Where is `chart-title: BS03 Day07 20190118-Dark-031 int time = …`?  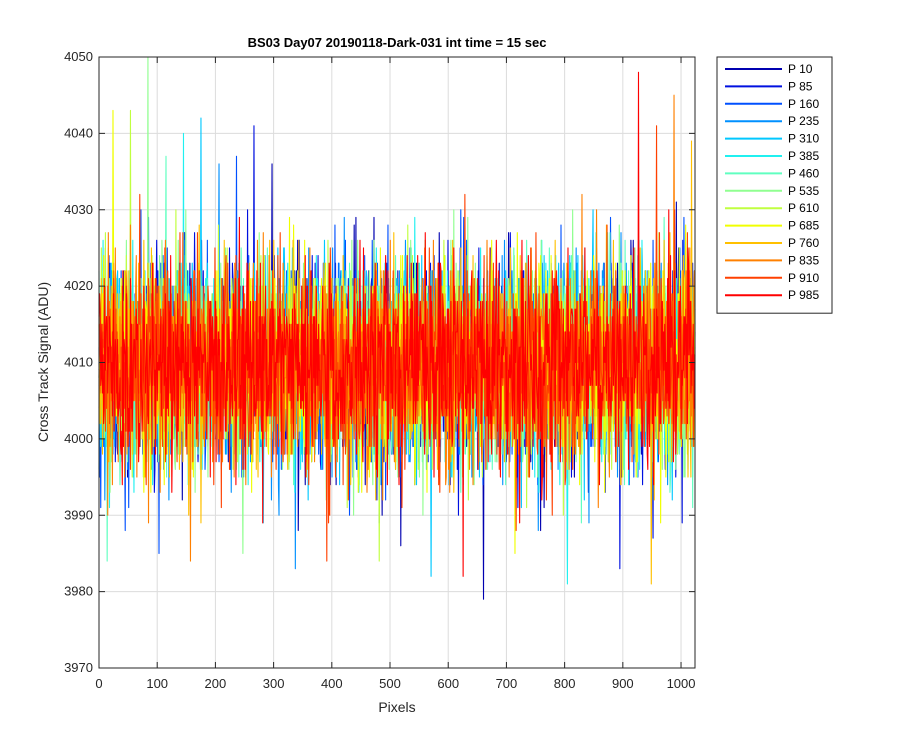
chart-title: BS03 Day07 20190118-Dark-031 int time = … is located at coordinates (397, 42).